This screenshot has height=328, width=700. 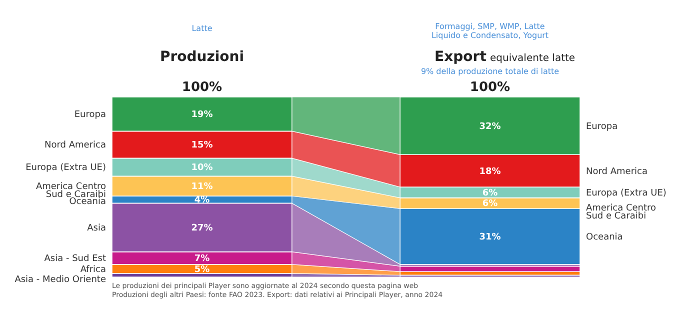 What do you see at coordinates (93, 269) in the screenshot?
I see `series-label: Africa` at bounding box center [93, 269].